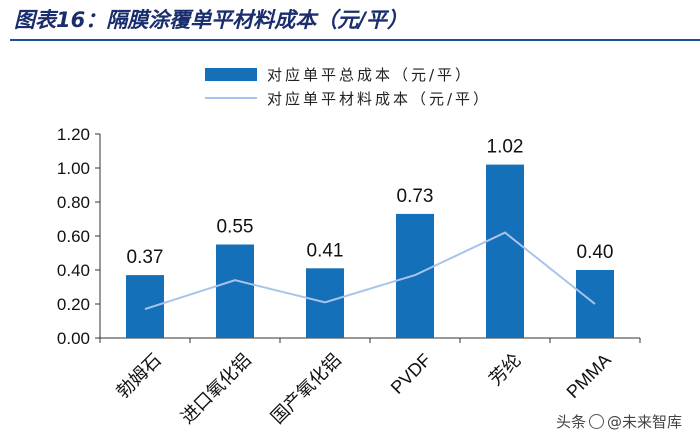  Describe the element at coordinates (370, 74) in the screenshot. I see `legend-bar-label: 对应单平总成本（元/平）` at that location.